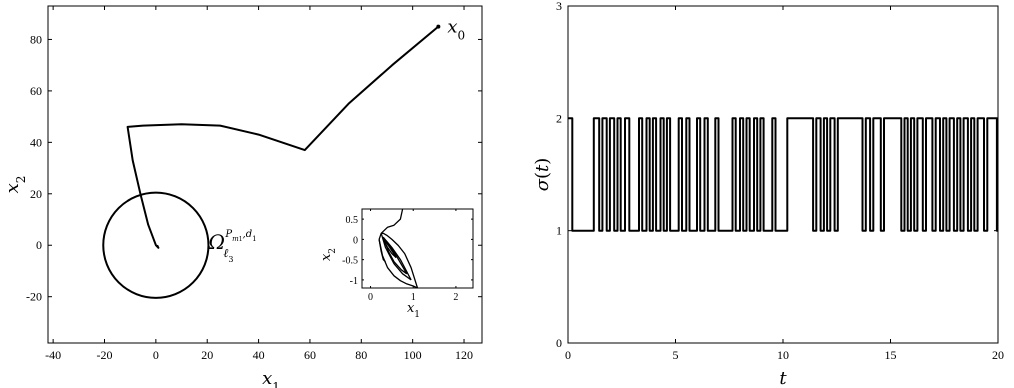 The width and height of the screenshot is (1014, 388). Describe the element at coordinates (326, 257) in the screenshot. I see `inset-y-axis-label-base: x` at that location.